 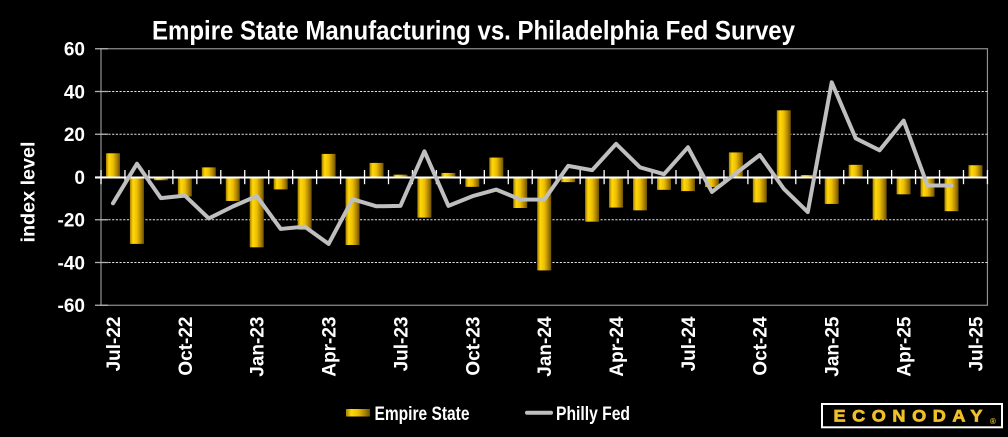 I want to click on svg-text: -60, so click(x=71, y=306).